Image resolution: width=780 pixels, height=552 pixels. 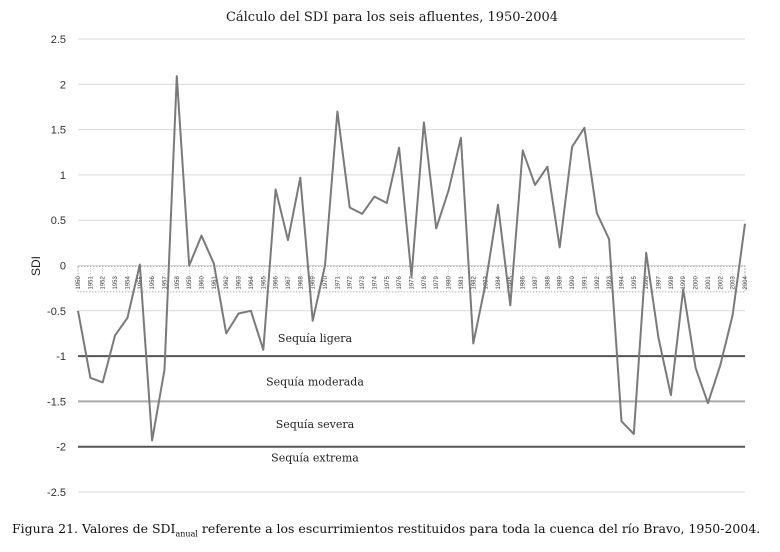 What do you see at coordinates (573, 282) in the screenshot?
I see `x-tick-label: 1990` at bounding box center [573, 282].